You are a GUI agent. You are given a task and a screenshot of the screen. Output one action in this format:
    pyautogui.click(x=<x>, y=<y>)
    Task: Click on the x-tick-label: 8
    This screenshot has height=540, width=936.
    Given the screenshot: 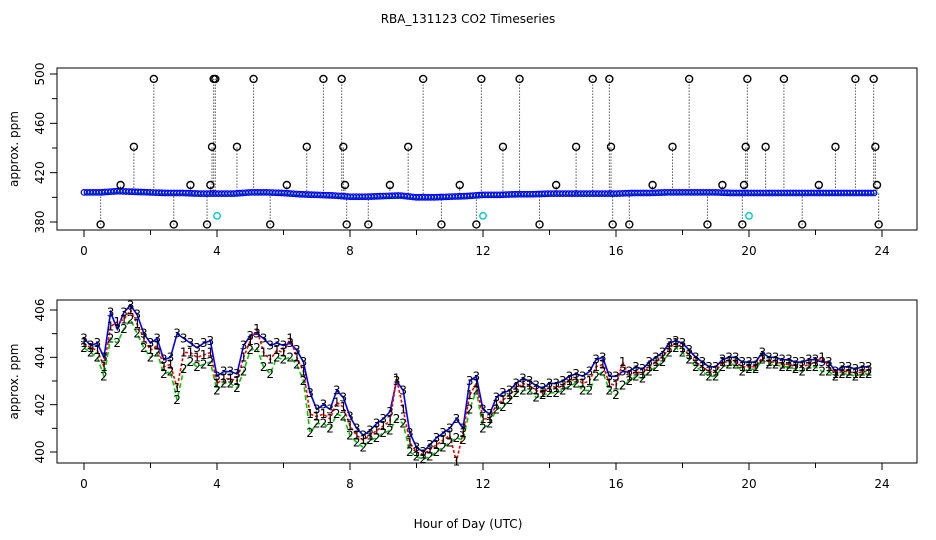 What is the action you would take?
    pyautogui.click(x=350, y=251)
    